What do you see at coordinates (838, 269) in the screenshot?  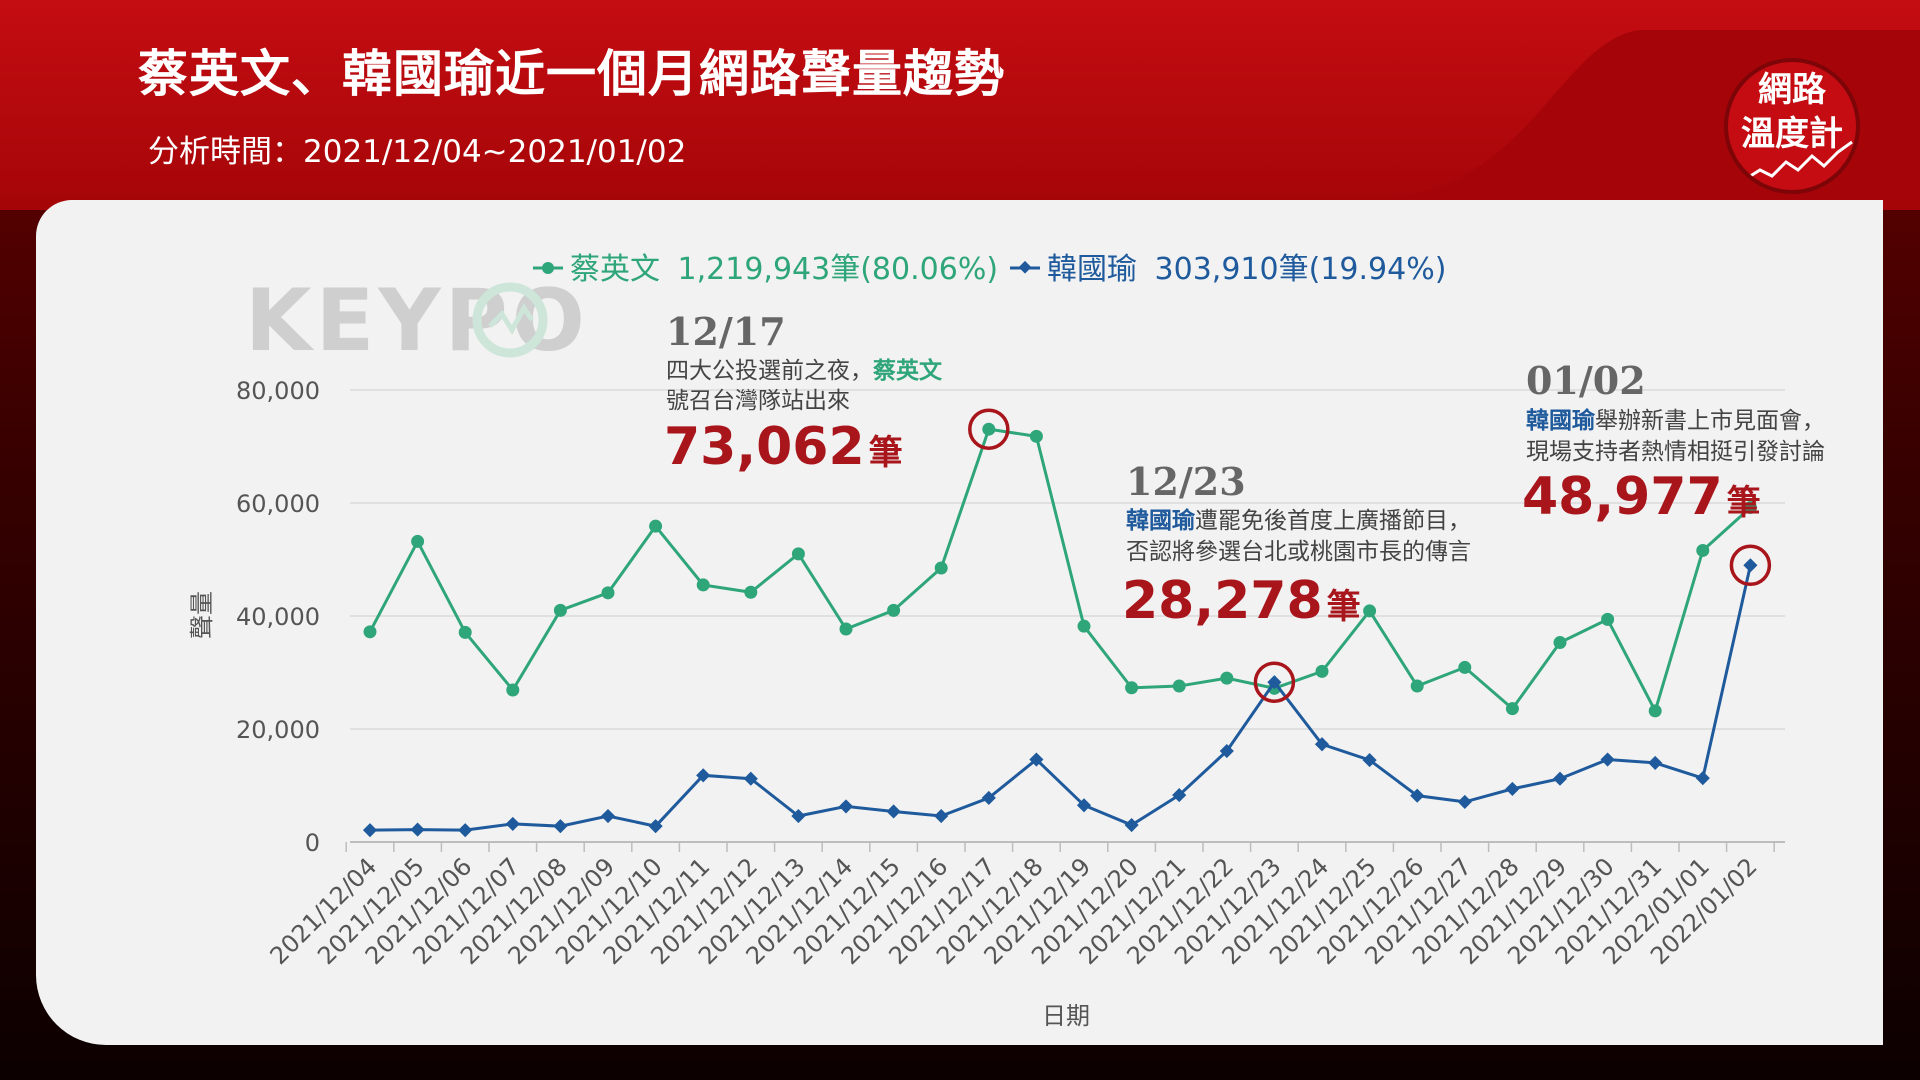 I see `legend-tsai-detail: 1,219,943筆(80.06%)` at bounding box center [838, 269].